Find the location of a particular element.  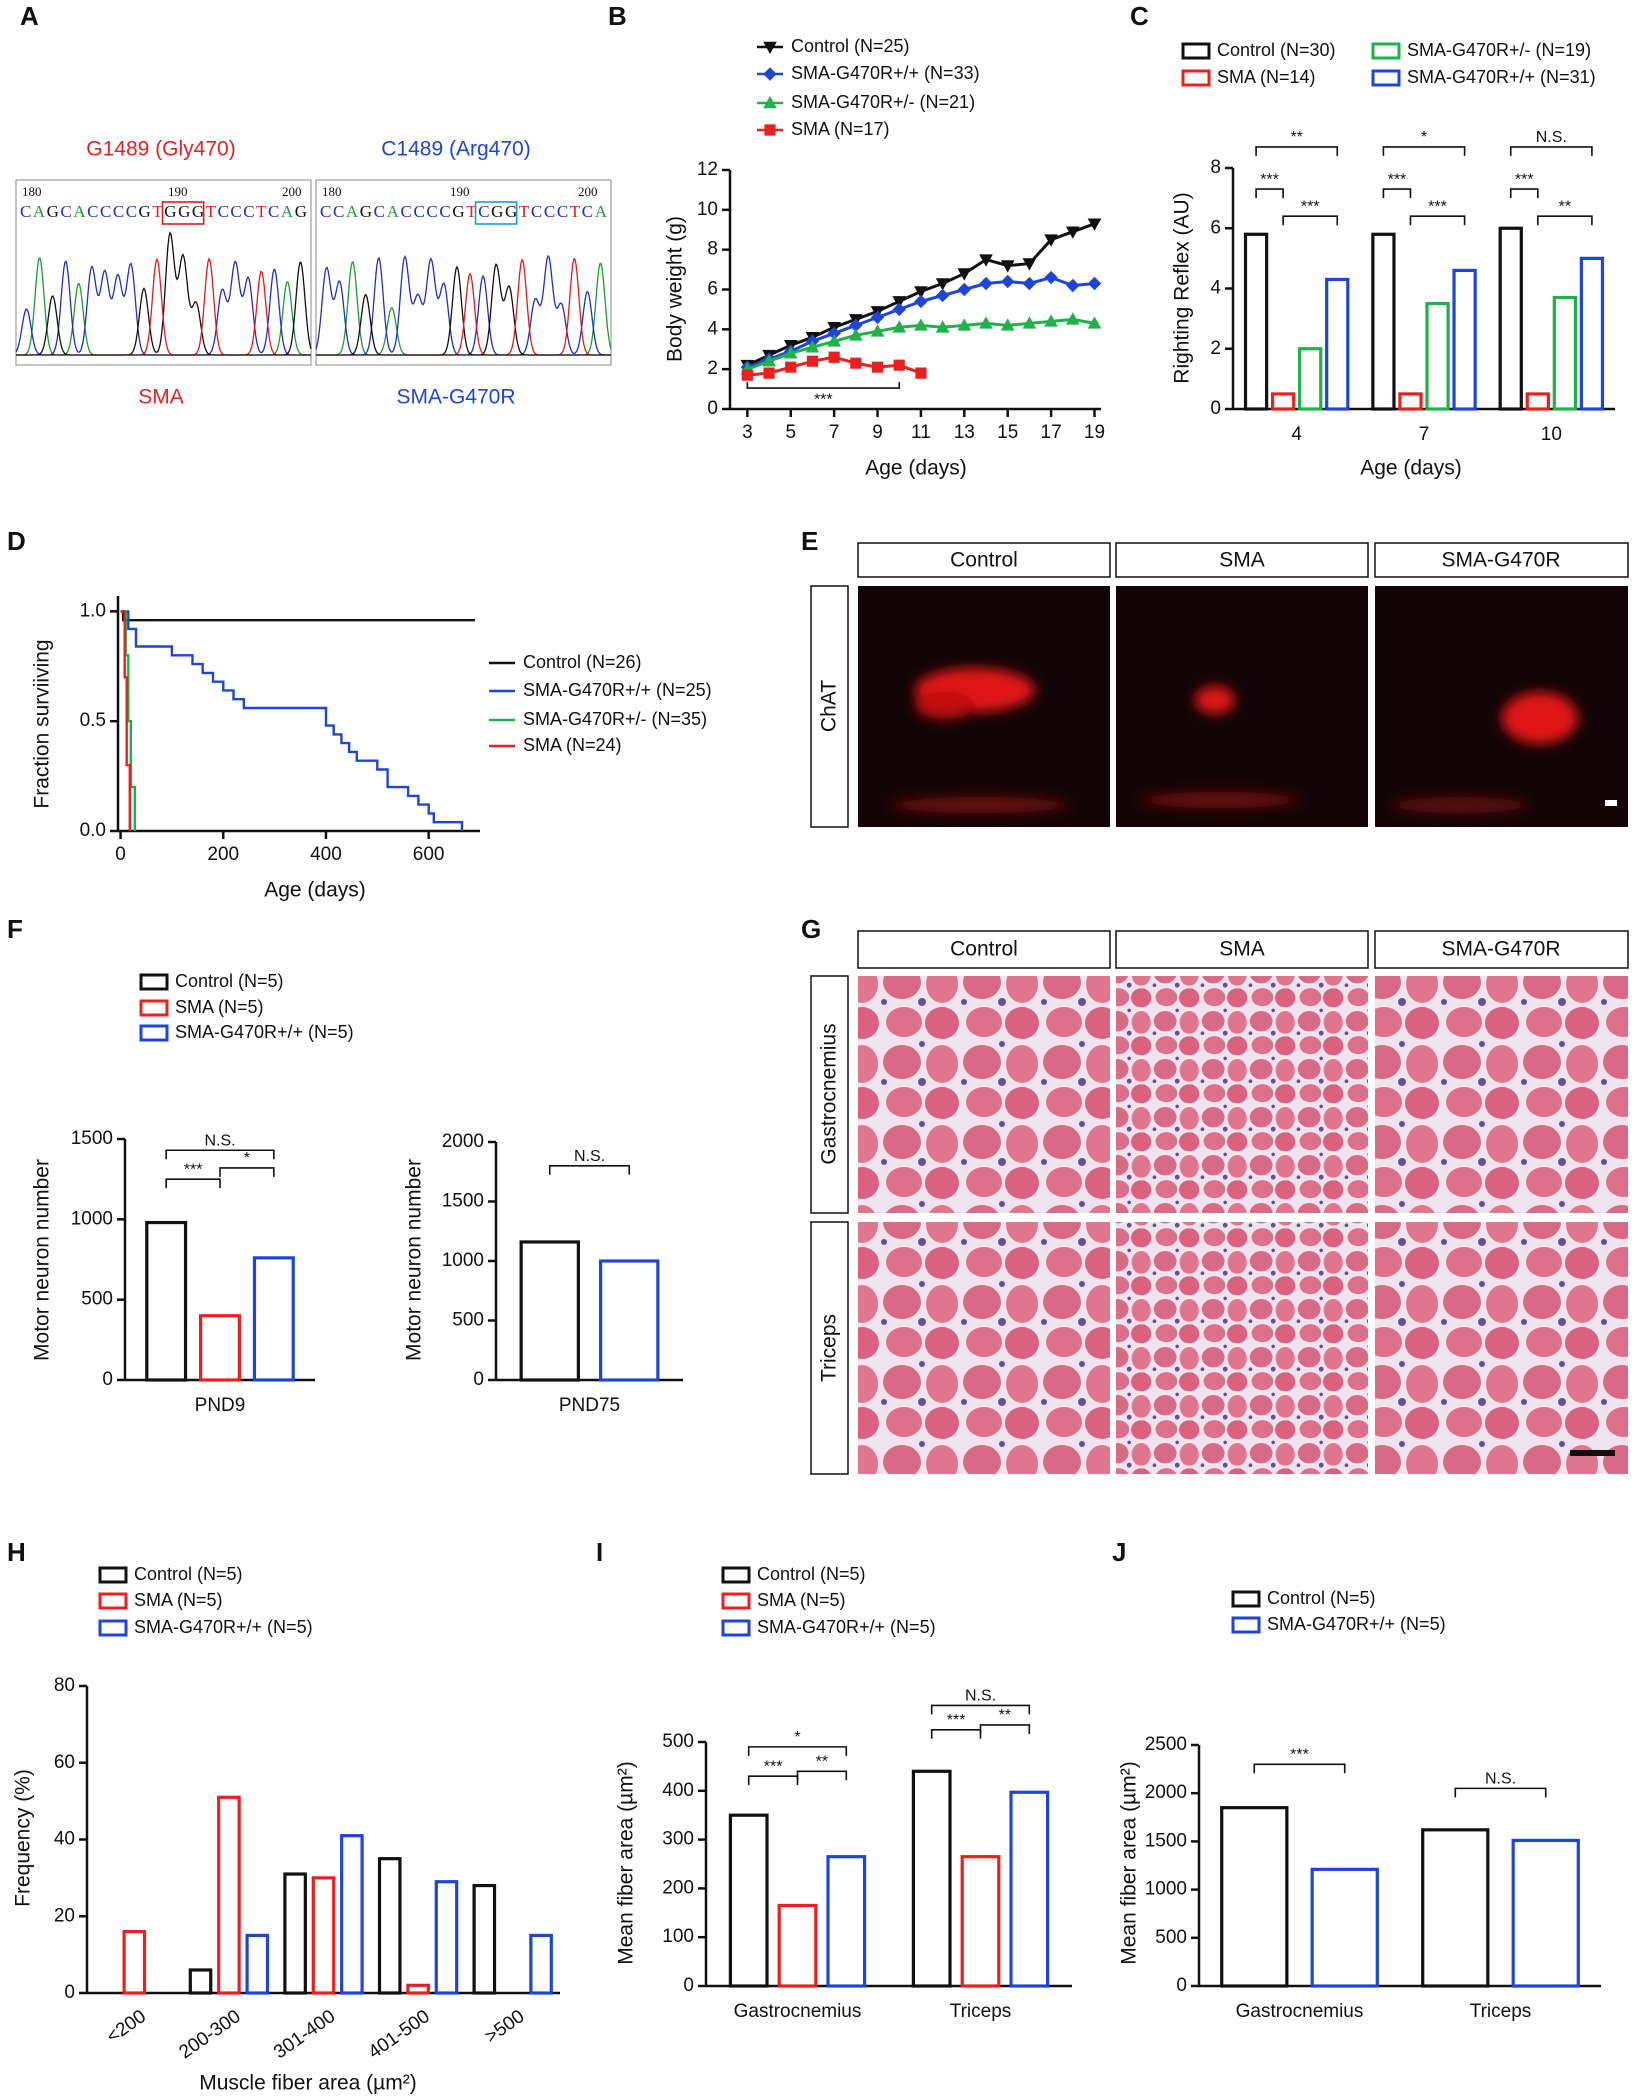

legend-label: SMA-G470R+/- (N=21) is located at coordinates (883, 102).